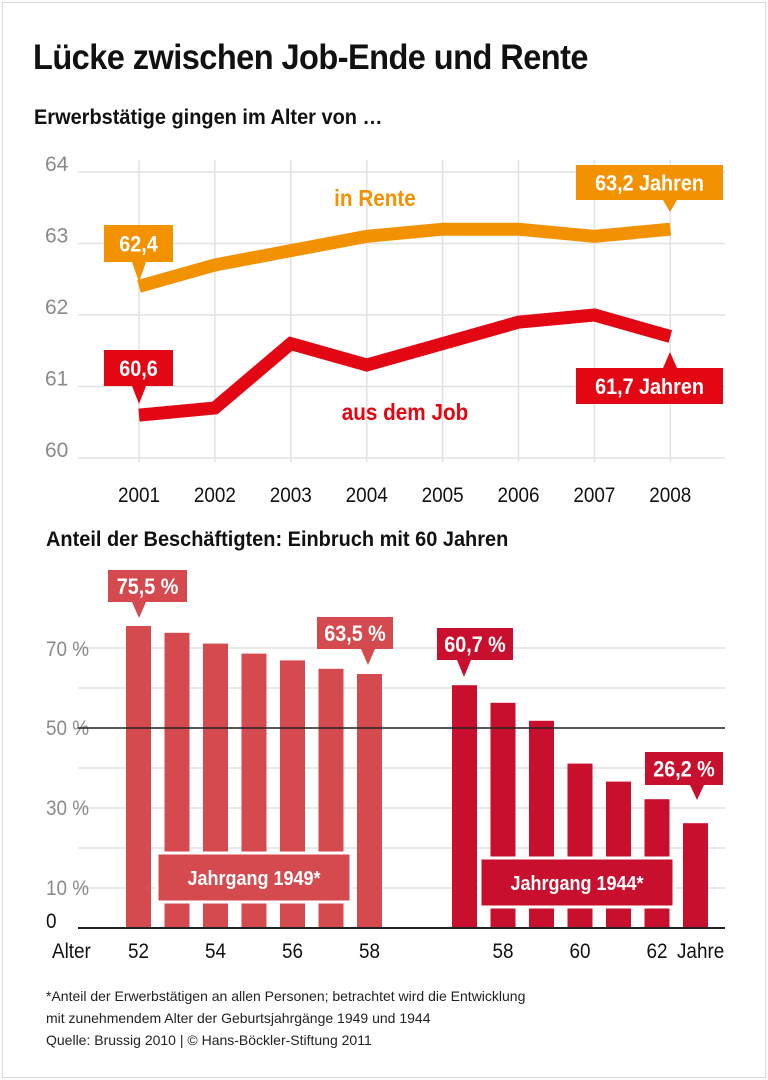  I want to click on bar-label-last-1944-box, so click(684, 776).